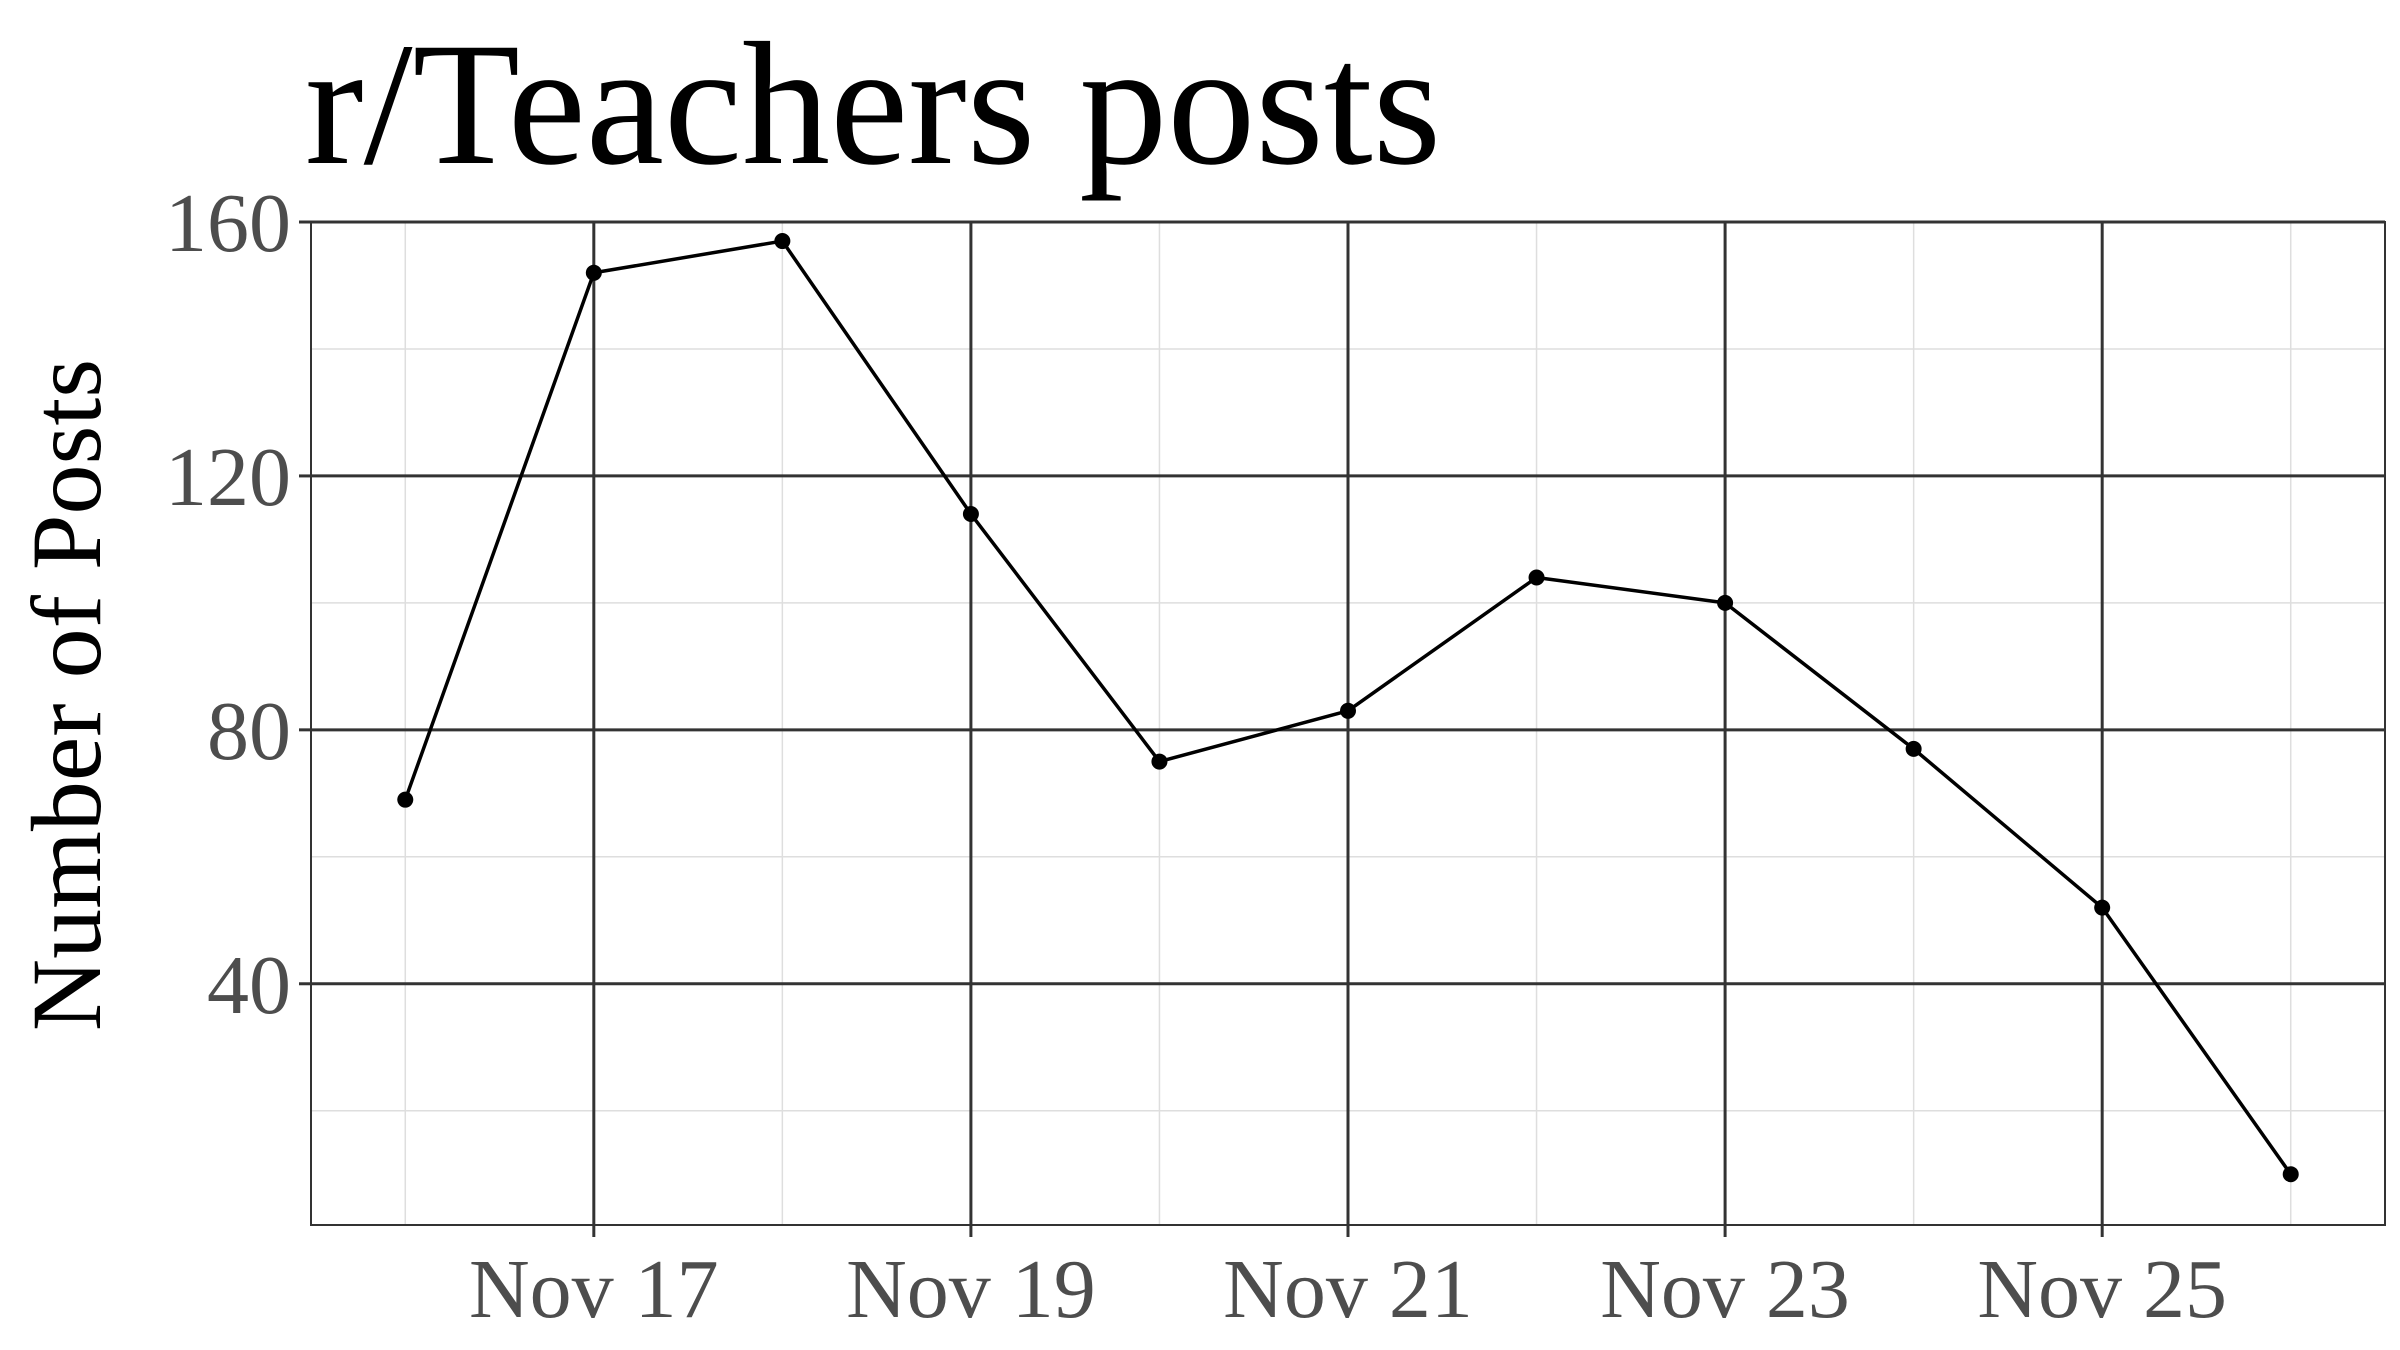  What do you see at coordinates (1348, 1231) in the screenshot?
I see `x-axis-ticks` at bounding box center [1348, 1231].